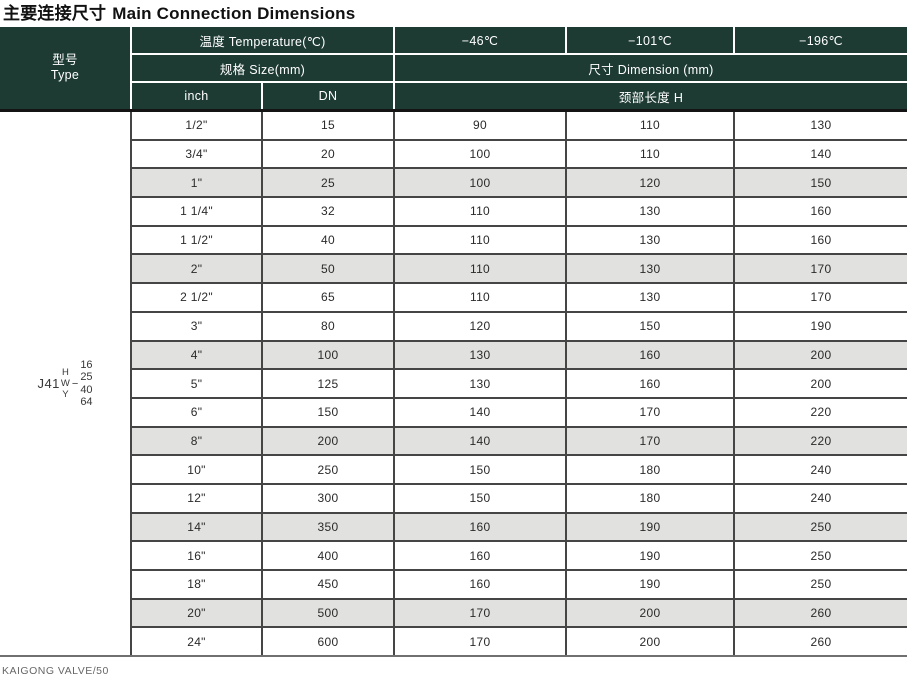 The height and width of the screenshot is (688, 907). I want to click on footer-text: KAIGONG VALVE/50, so click(55, 671).